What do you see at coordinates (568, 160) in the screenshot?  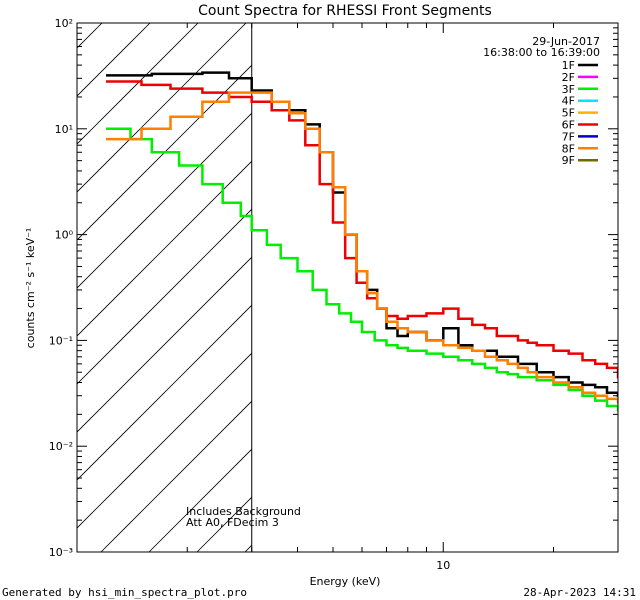 I see `legend-label: 9F` at bounding box center [568, 160].